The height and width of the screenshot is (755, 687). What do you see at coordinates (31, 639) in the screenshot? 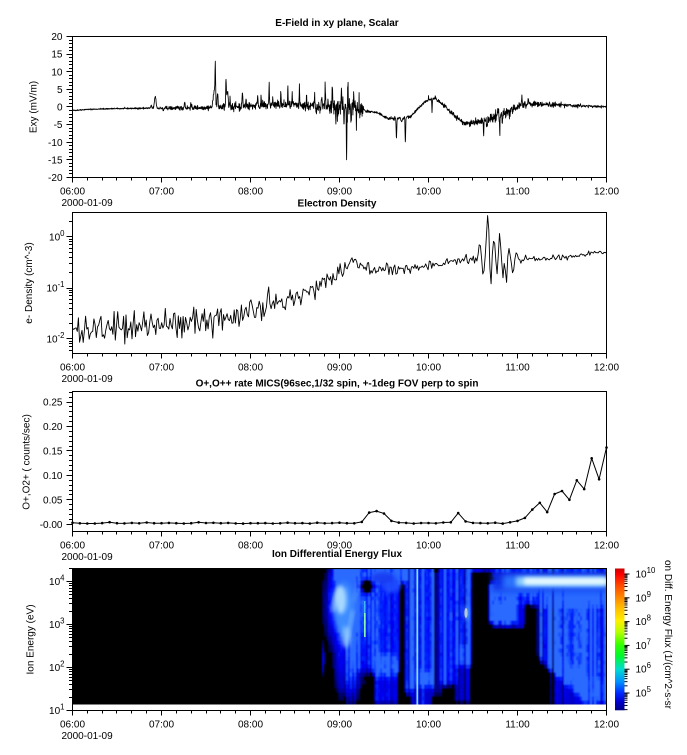
I see `svg-text: Ion Energy (eV)` at bounding box center [31, 639].